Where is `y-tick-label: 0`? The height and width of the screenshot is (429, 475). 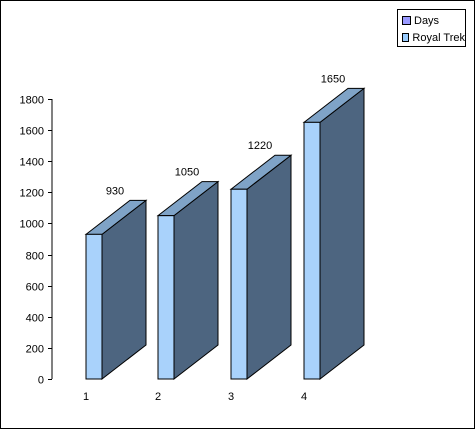
y-tick-label: 0 is located at coordinates (41, 381).